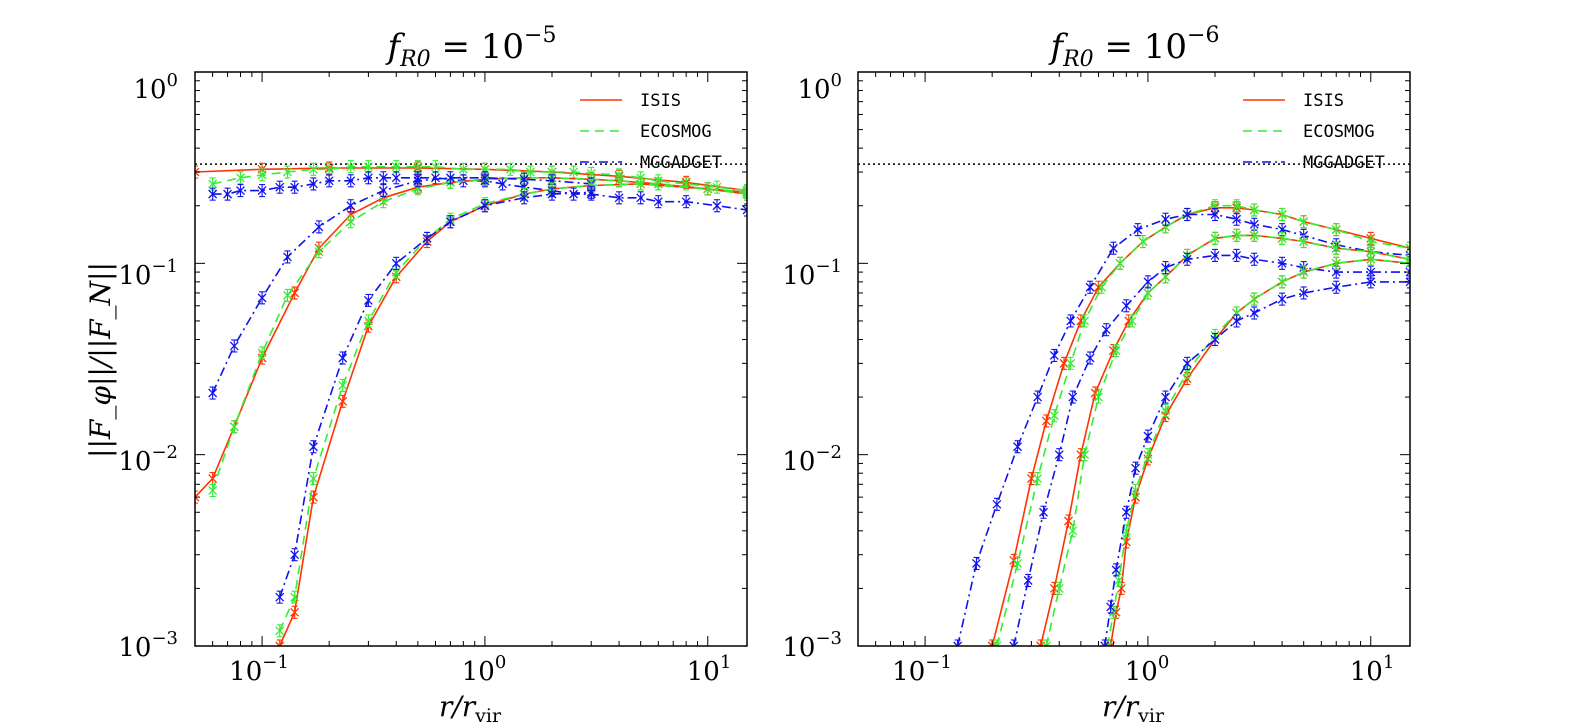 This screenshot has width=1578, height=723. I want to click on left-panel-title: fR0 = 10−5, so click(471, 47).